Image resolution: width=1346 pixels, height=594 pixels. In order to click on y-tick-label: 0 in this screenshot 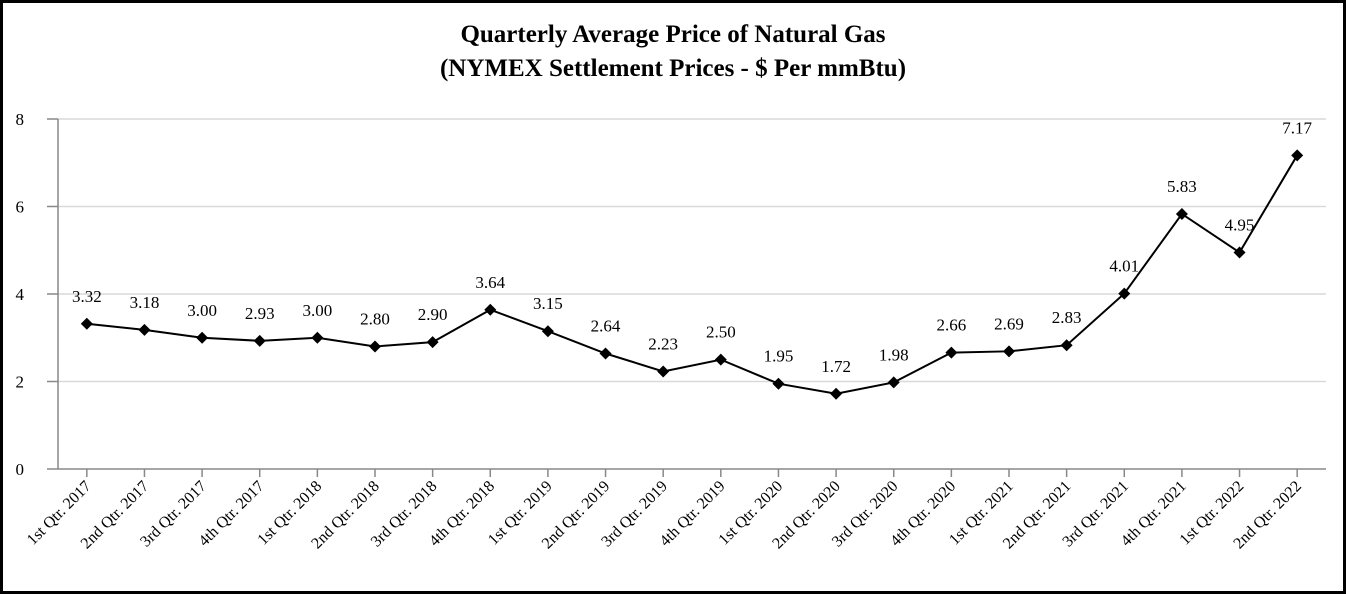, I will do `click(20, 469)`.